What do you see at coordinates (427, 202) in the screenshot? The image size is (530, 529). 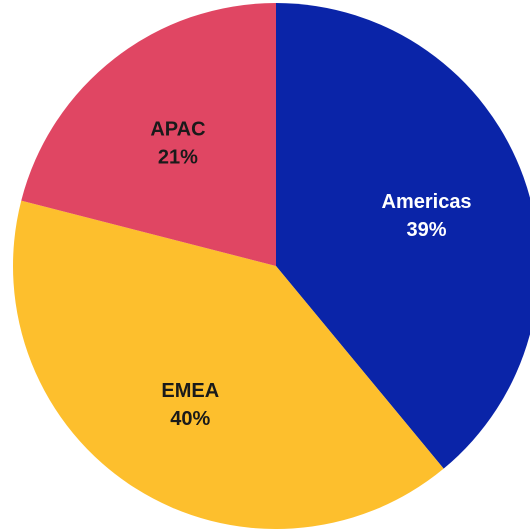 I see `slice-label-americas: Americas` at bounding box center [427, 202].